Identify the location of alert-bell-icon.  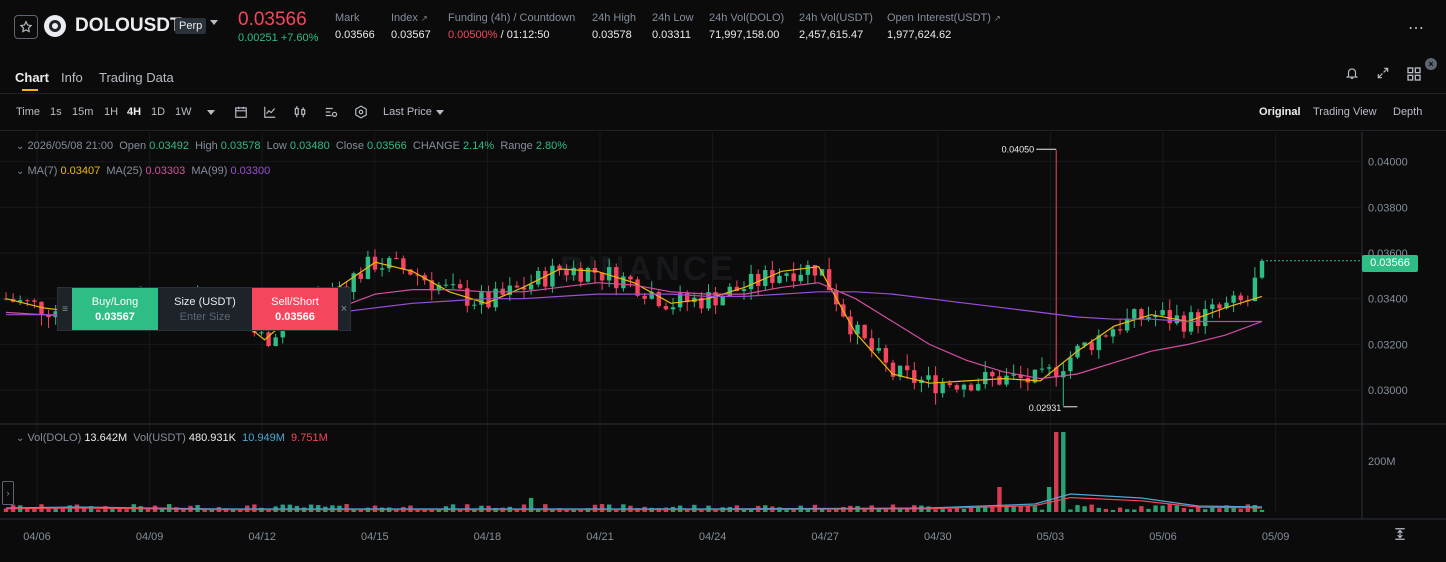
(1352, 75).